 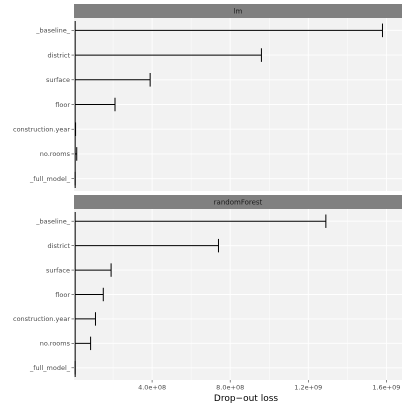 I want to click on x-tick-label: 1.6e+09, so click(x=386, y=388).